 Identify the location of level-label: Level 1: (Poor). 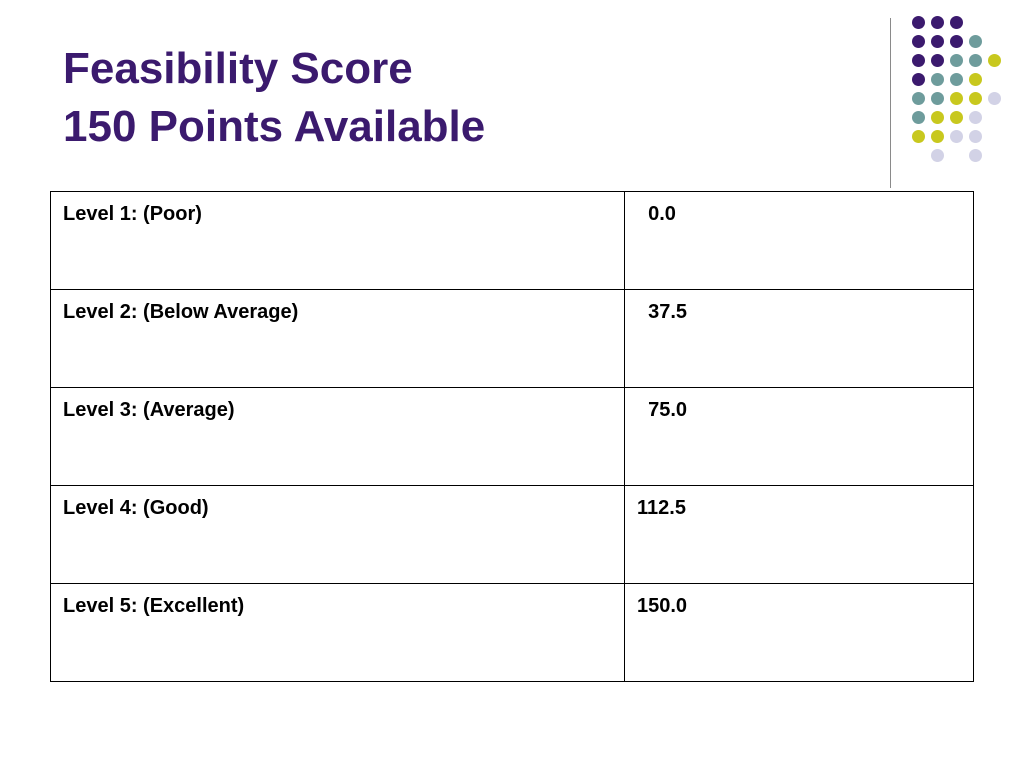
(337, 240).